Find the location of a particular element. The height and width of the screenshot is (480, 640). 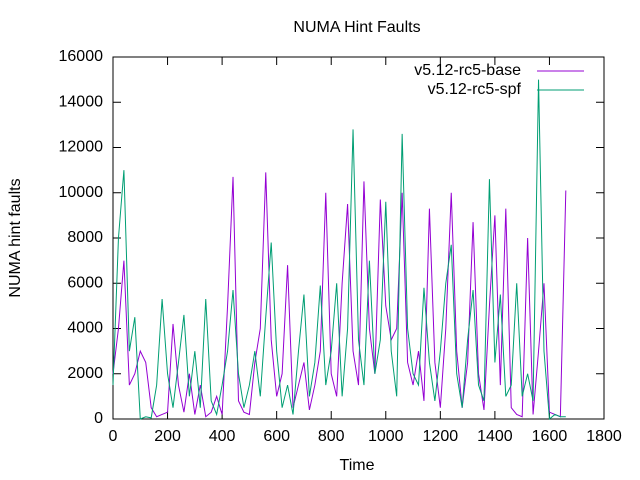

chart-title: NUMA Hint Faults is located at coordinates (356, 27).